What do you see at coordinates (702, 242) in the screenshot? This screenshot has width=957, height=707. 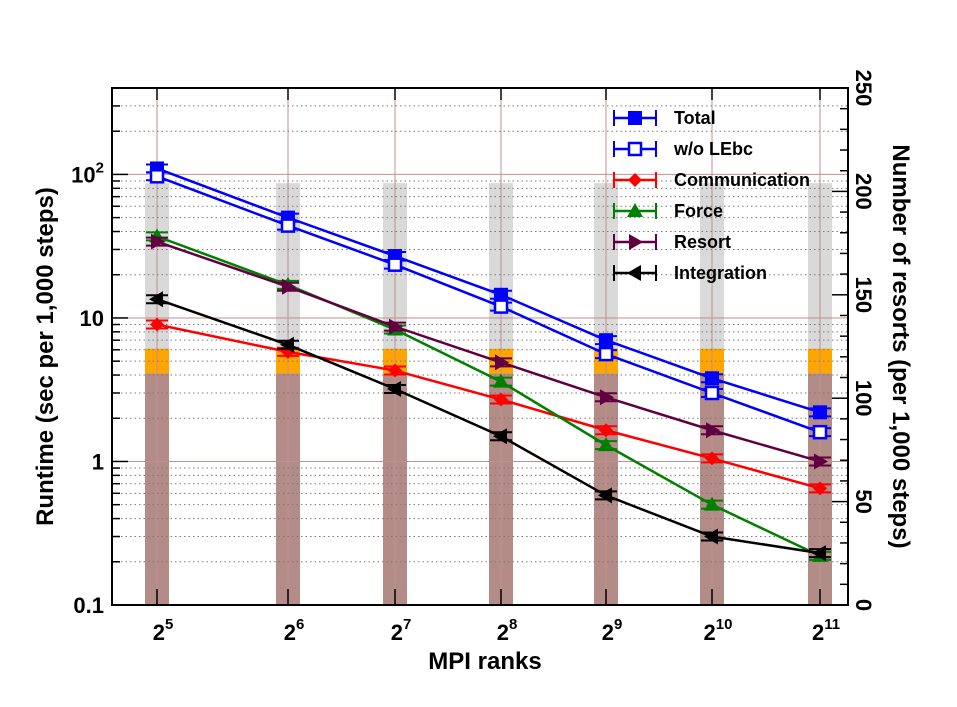 I see `legend-label: Resort` at bounding box center [702, 242].